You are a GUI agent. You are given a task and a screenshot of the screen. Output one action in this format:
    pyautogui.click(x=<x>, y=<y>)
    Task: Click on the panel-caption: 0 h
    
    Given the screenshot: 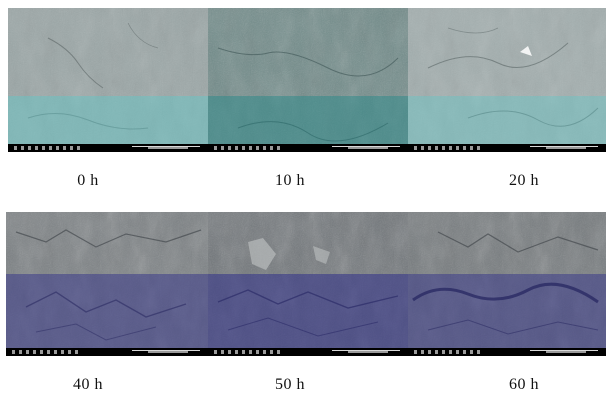 What is the action you would take?
    pyautogui.click(x=88, y=180)
    